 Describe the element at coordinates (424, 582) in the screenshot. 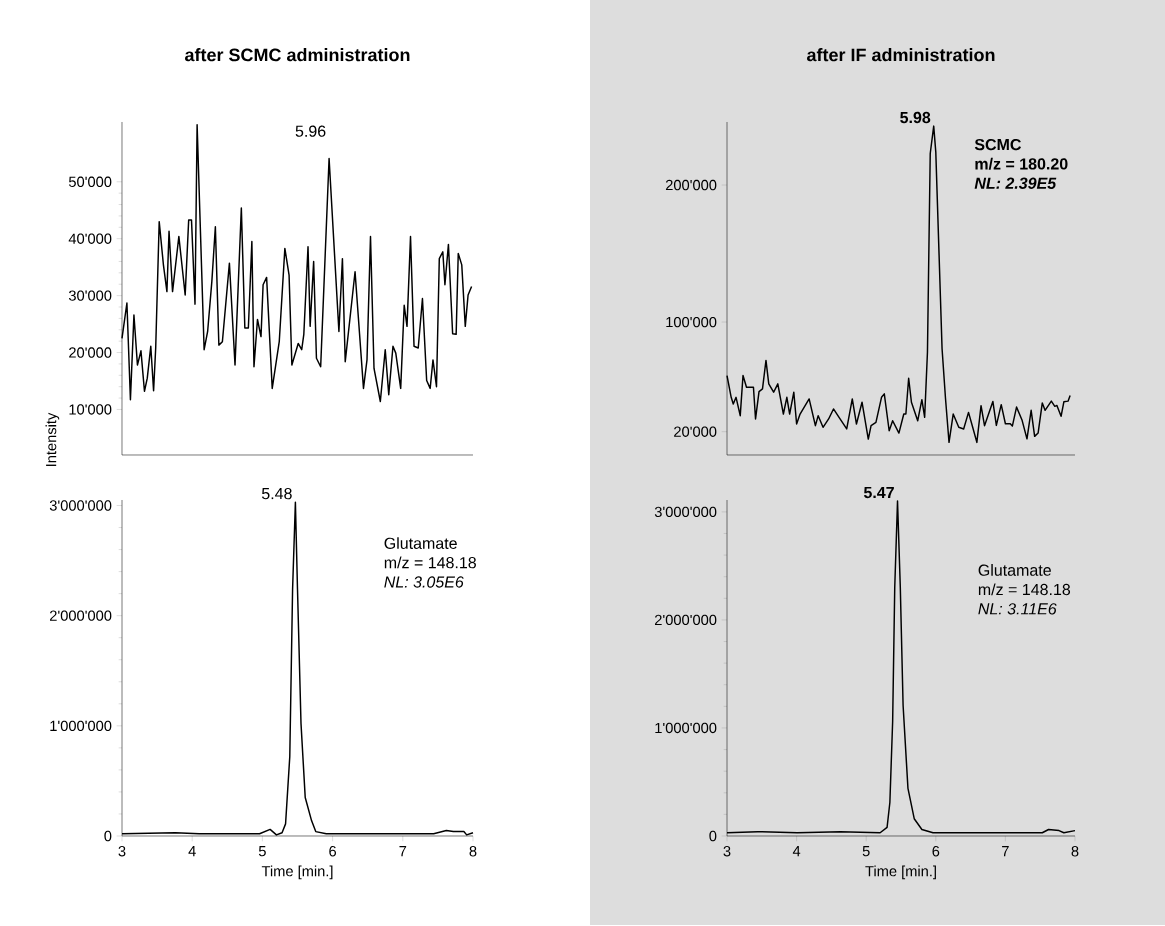

I see `annotation: NL: 3.05E6` at that location.